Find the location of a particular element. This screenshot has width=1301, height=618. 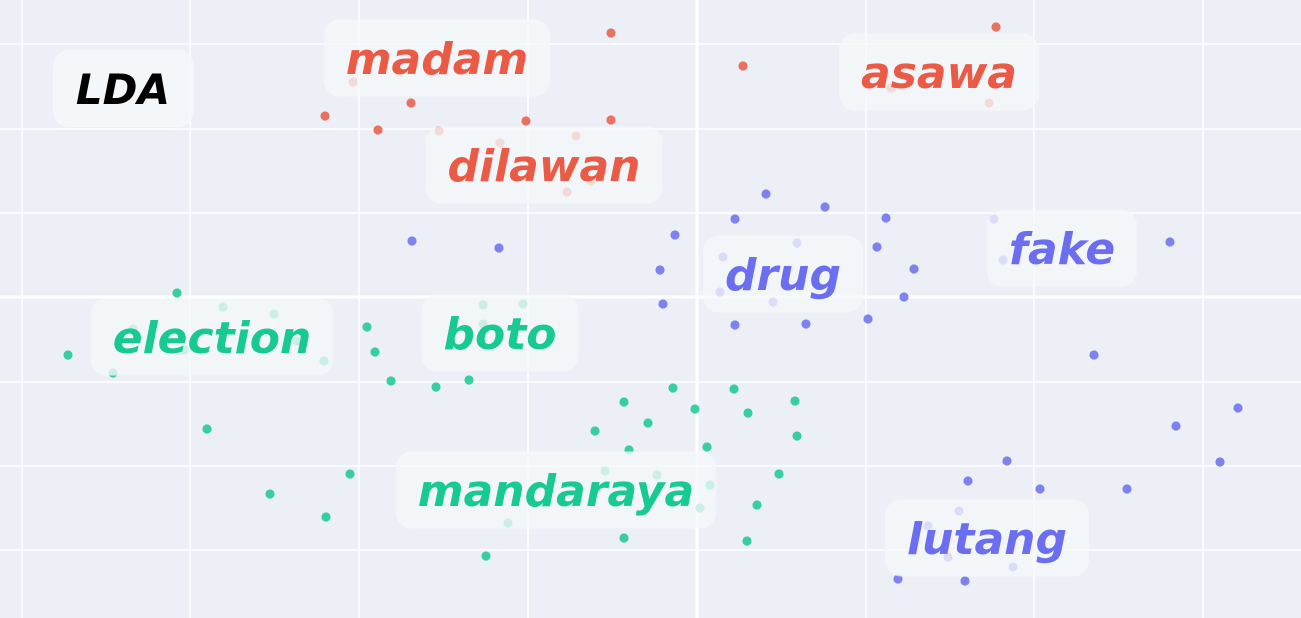

chart-title-group: LDA is located at coordinates (123, 88).